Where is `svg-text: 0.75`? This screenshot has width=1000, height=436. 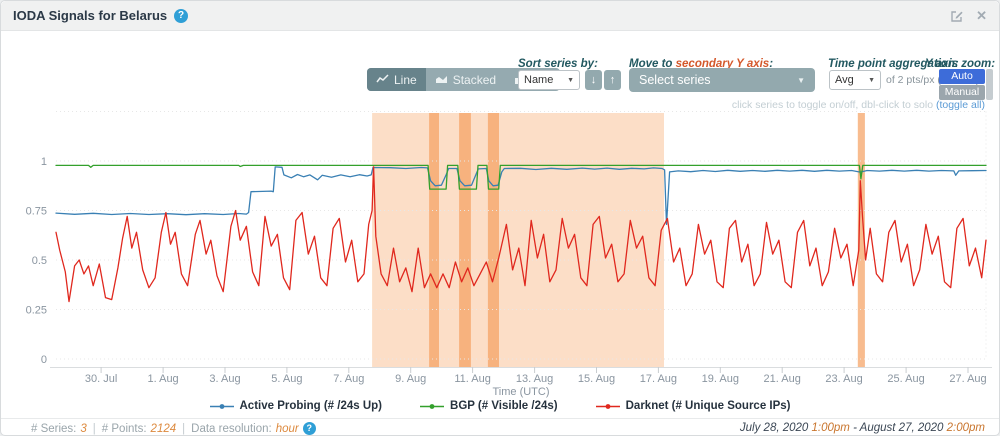 svg-text: 0.75 is located at coordinates (36, 212).